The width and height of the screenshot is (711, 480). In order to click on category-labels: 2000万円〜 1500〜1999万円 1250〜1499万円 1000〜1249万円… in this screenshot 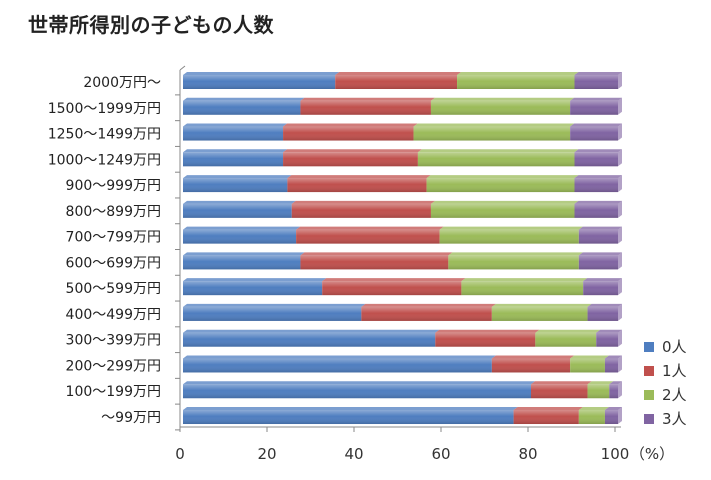, I will do `click(104, 250)`.